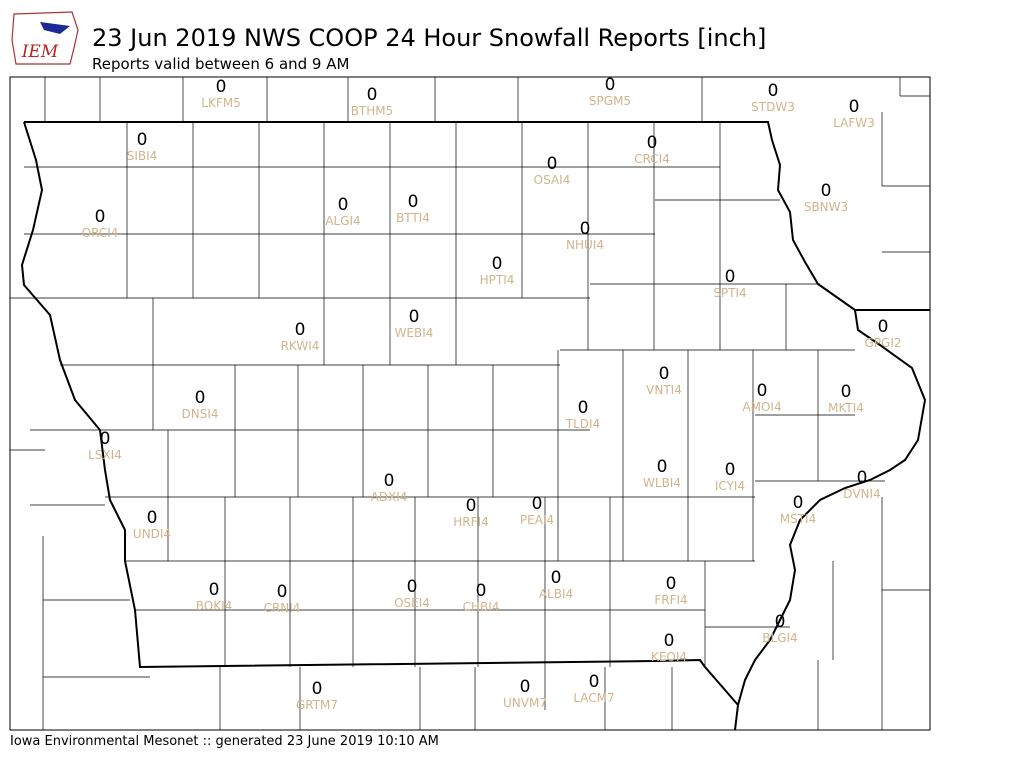  Describe the element at coordinates (525, 703) in the screenshot. I see `station-id: UNVM7` at that location.